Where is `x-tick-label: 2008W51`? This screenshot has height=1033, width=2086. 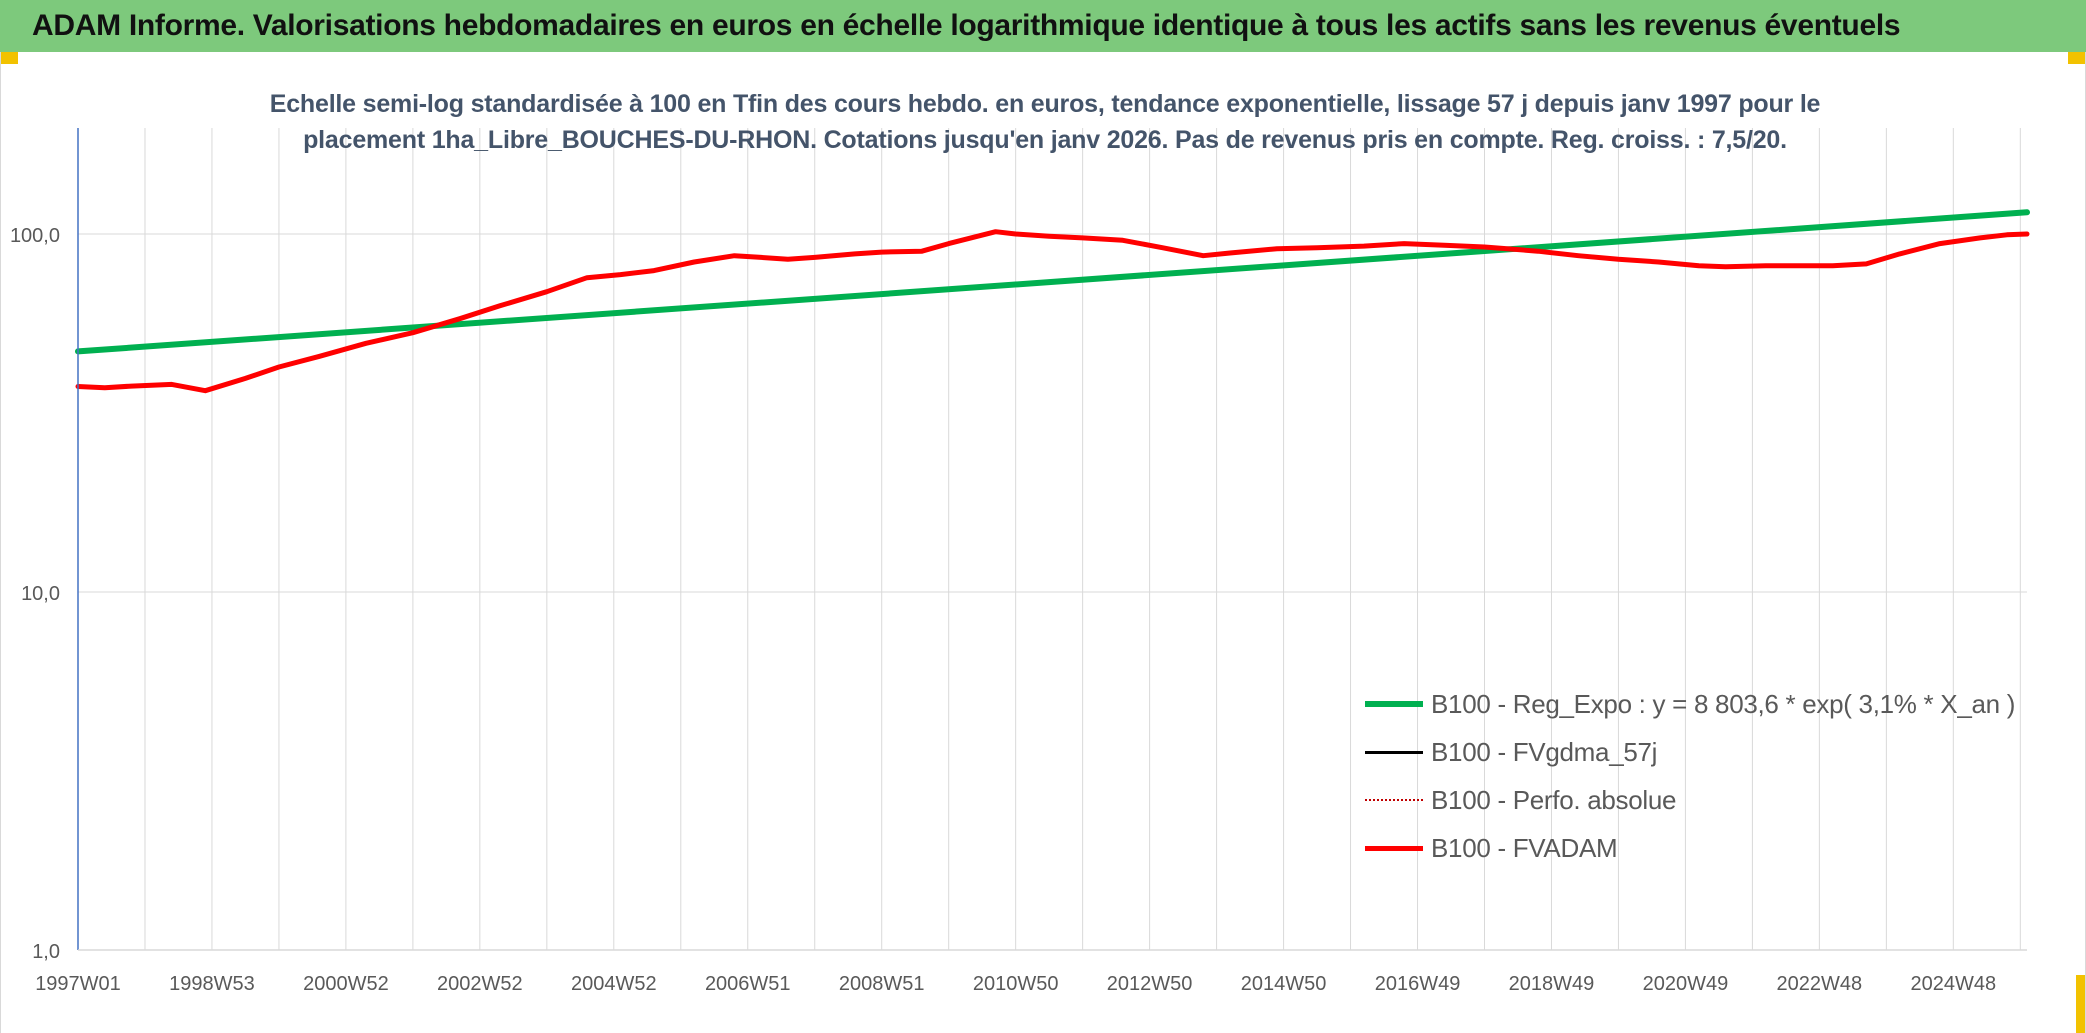
x-tick-label: 2008W51 is located at coordinates (882, 984).